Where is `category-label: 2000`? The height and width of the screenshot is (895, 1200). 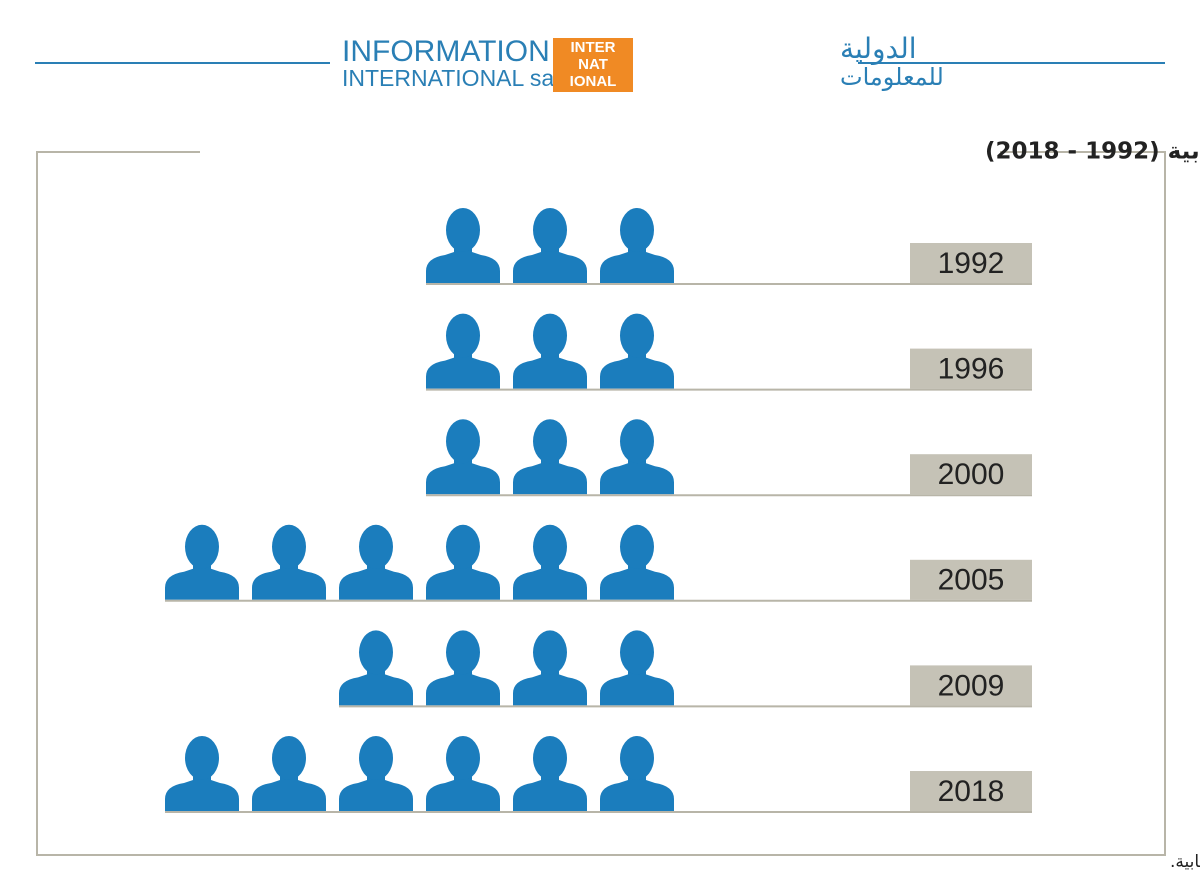 category-label: 2000 is located at coordinates (971, 474).